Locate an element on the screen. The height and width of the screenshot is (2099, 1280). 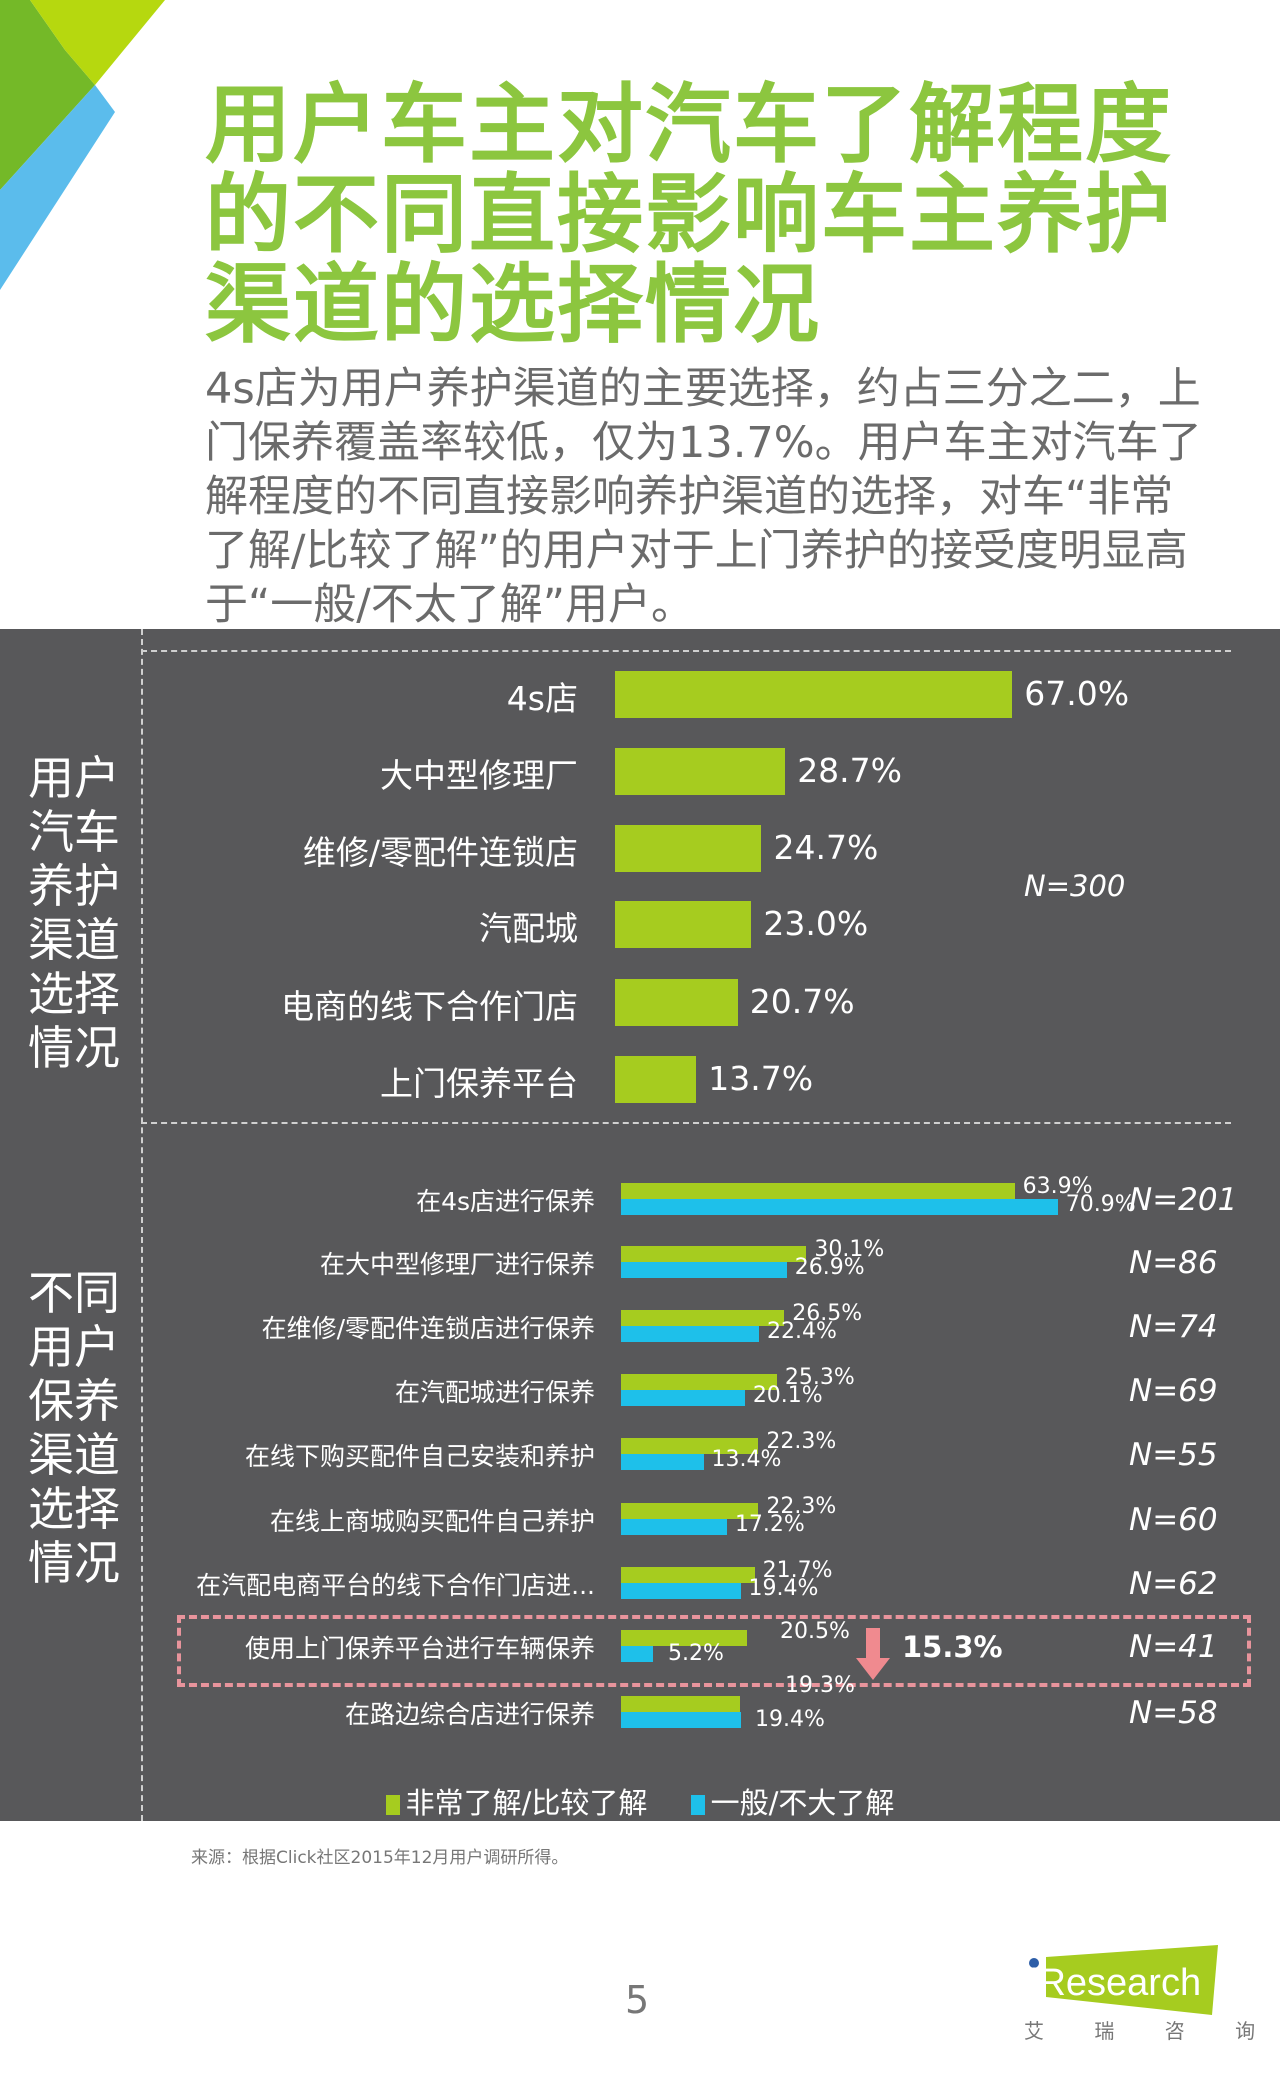
legend-label-blue: 一般/不大了解 is located at coordinates (802, 1803).